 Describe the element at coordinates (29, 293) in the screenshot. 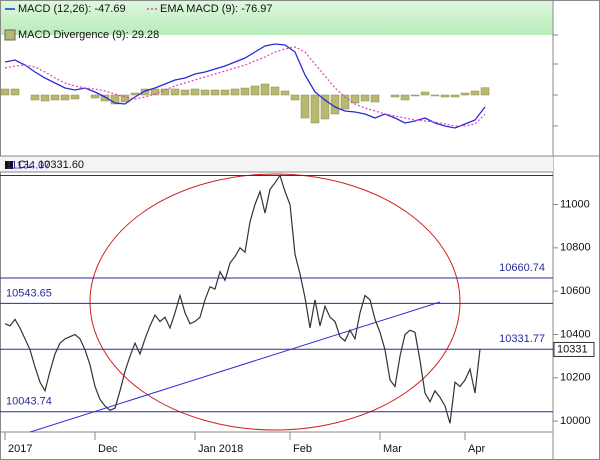

I see `level-label: 10543.65` at that location.